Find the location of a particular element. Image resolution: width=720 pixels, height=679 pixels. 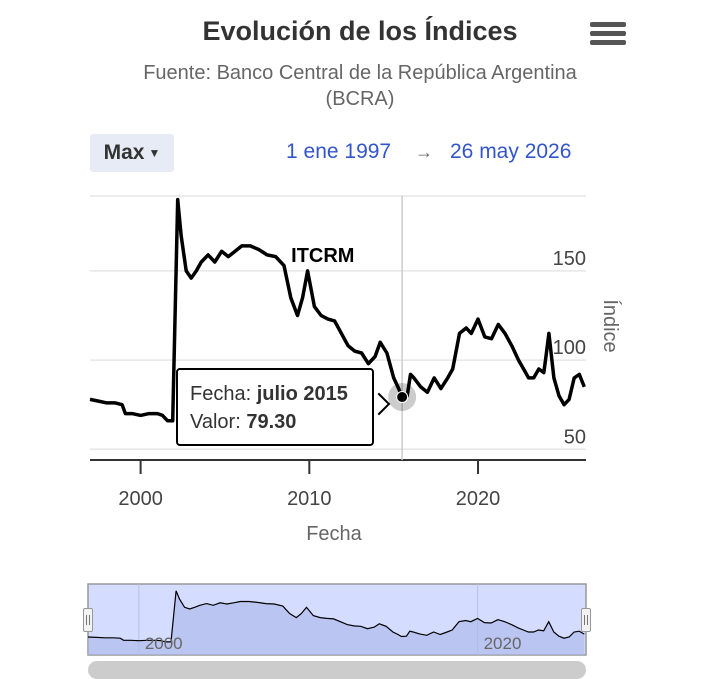

navigator-series-area is located at coordinates (336, 622).